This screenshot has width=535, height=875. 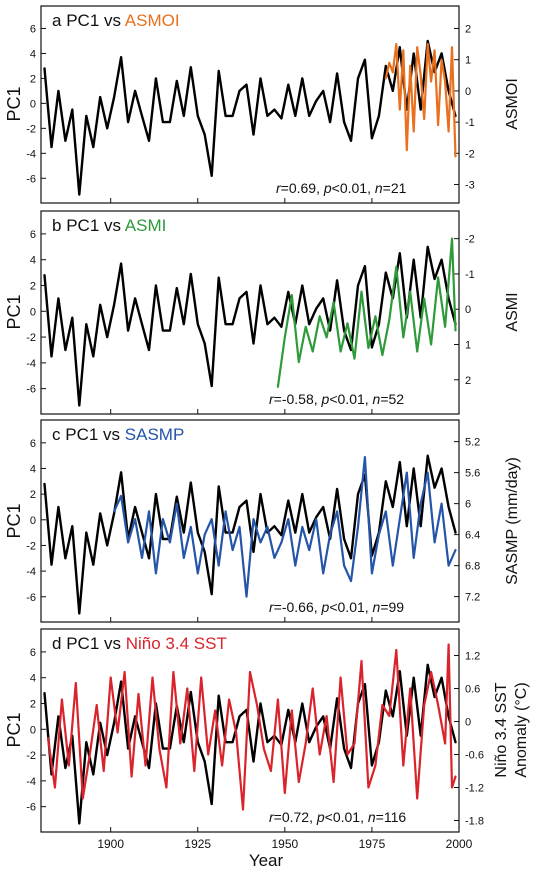 I want to click on x-axis-label: Year, so click(x=266, y=860).